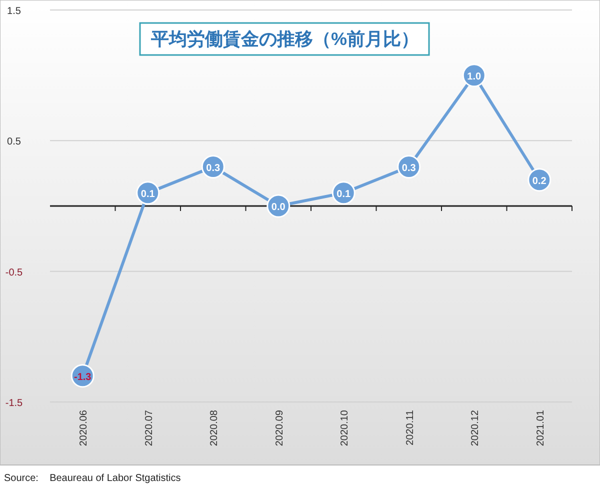 This screenshot has height=490, width=600. Describe the element at coordinates (345, 428) in the screenshot. I see `x-tick-label: 2020.10` at that location.